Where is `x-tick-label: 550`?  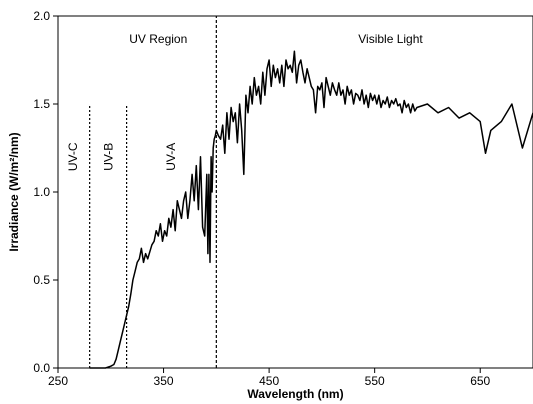
x-tick-label: 550 is located at coordinates (375, 381).